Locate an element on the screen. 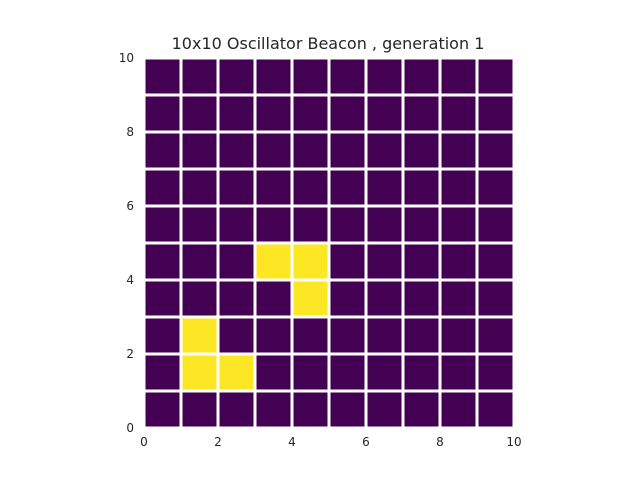 The width and height of the screenshot is (640, 480). x-tick-label: 8 is located at coordinates (440, 442).